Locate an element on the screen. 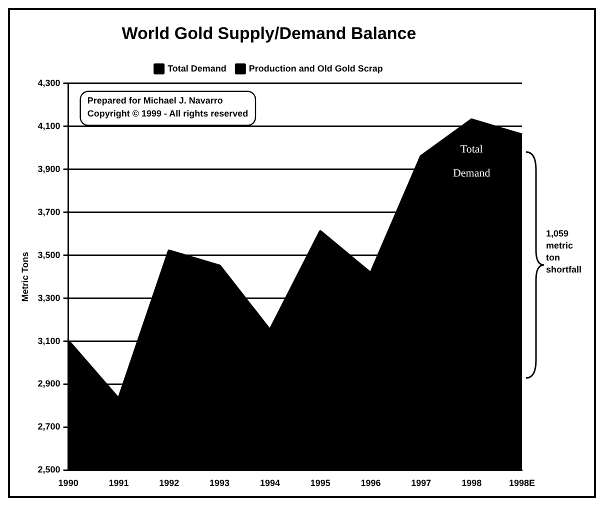 This screenshot has width=606, height=508. y-tick-label: 2,900 is located at coordinates (49, 383).